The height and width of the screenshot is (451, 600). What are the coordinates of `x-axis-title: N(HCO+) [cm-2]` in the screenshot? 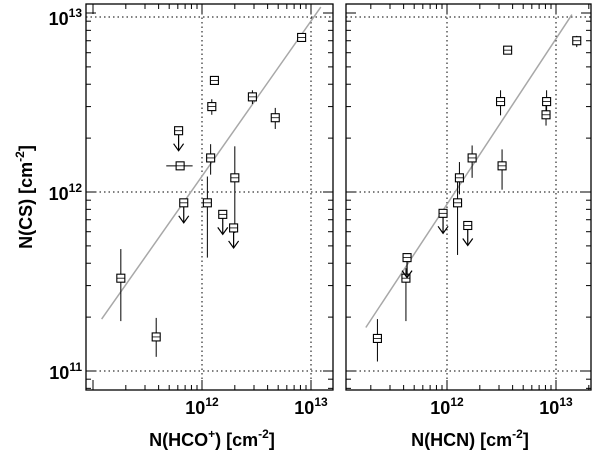 It's located at (212, 438).